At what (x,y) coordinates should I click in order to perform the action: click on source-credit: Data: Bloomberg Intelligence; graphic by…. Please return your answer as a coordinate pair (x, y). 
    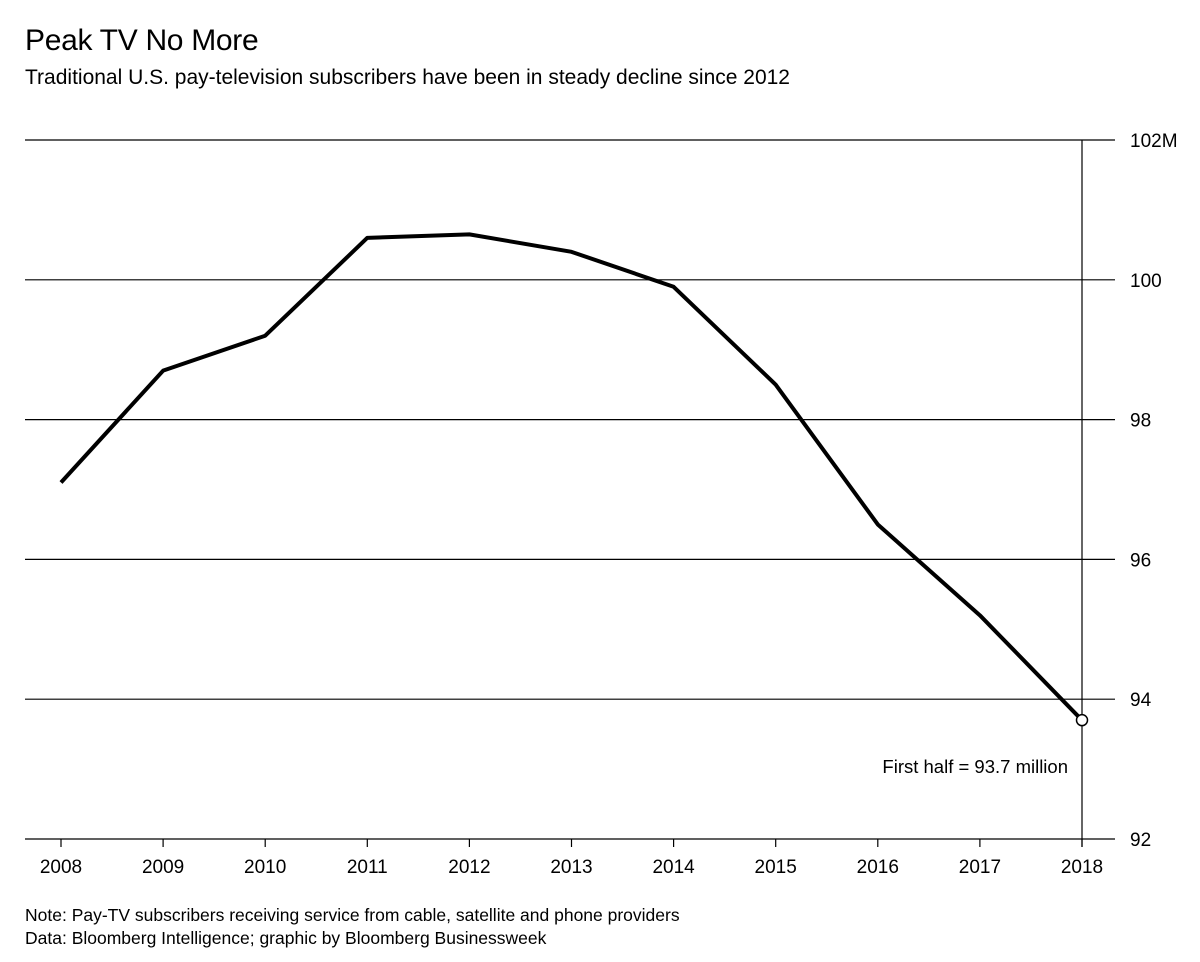
    Looking at the image, I should click on (286, 938).